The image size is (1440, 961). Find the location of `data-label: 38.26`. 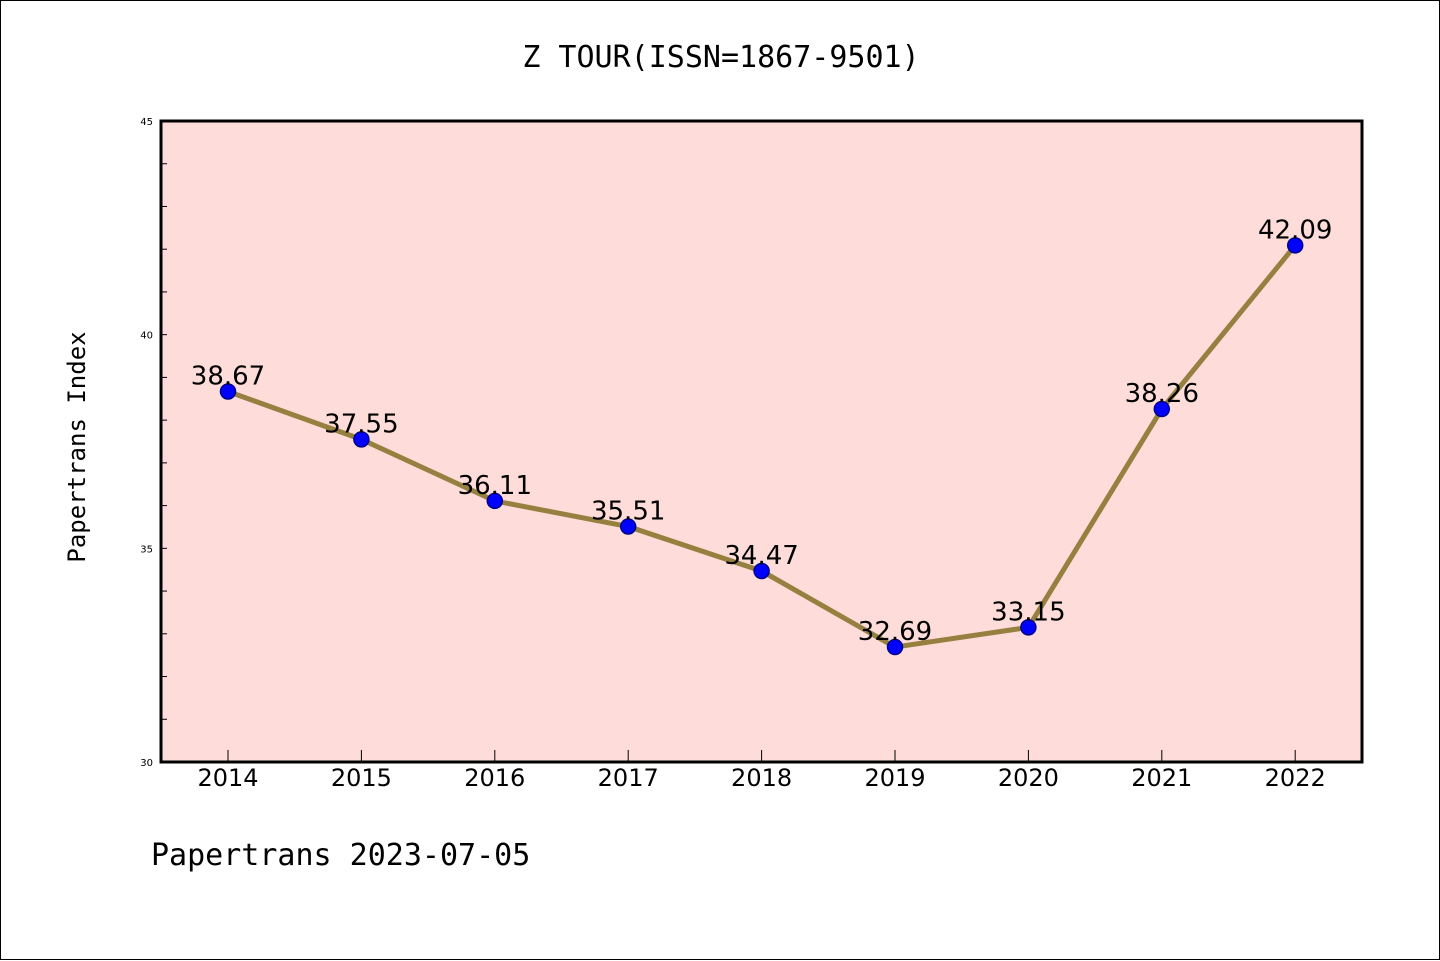

data-label: 38.26 is located at coordinates (1162, 394).